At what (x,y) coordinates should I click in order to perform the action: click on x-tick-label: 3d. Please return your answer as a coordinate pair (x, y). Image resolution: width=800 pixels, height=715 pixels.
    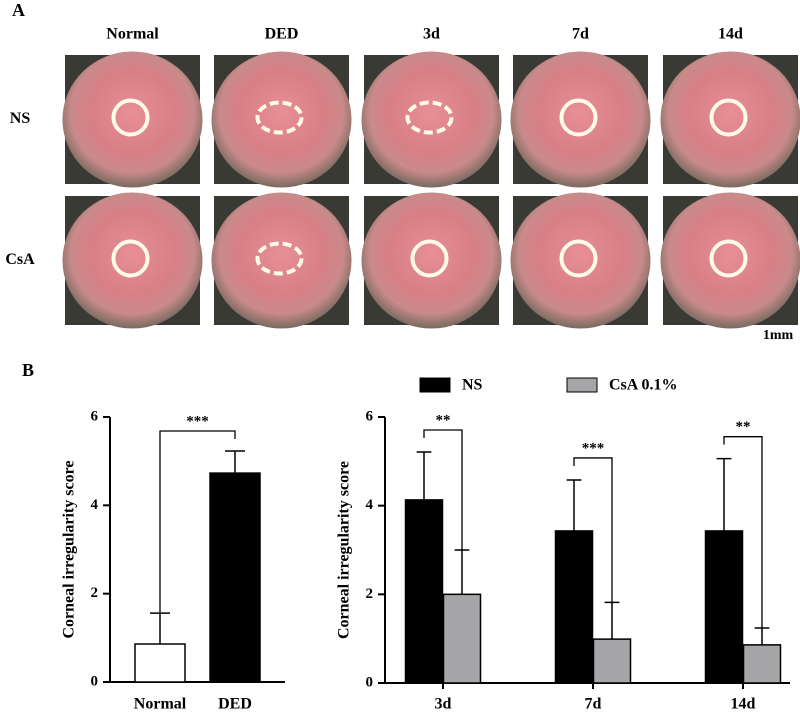
    Looking at the image, I should click on (443, 704).